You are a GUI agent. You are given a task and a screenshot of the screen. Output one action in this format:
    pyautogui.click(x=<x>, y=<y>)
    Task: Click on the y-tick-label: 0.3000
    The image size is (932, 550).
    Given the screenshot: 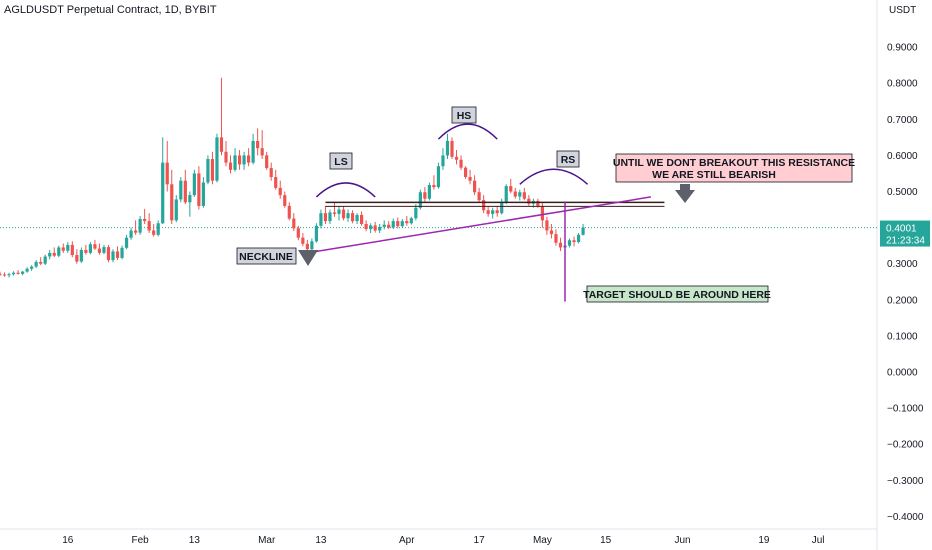 What is the action you would take?
    pyautogui.click(x=902, y=264)
    